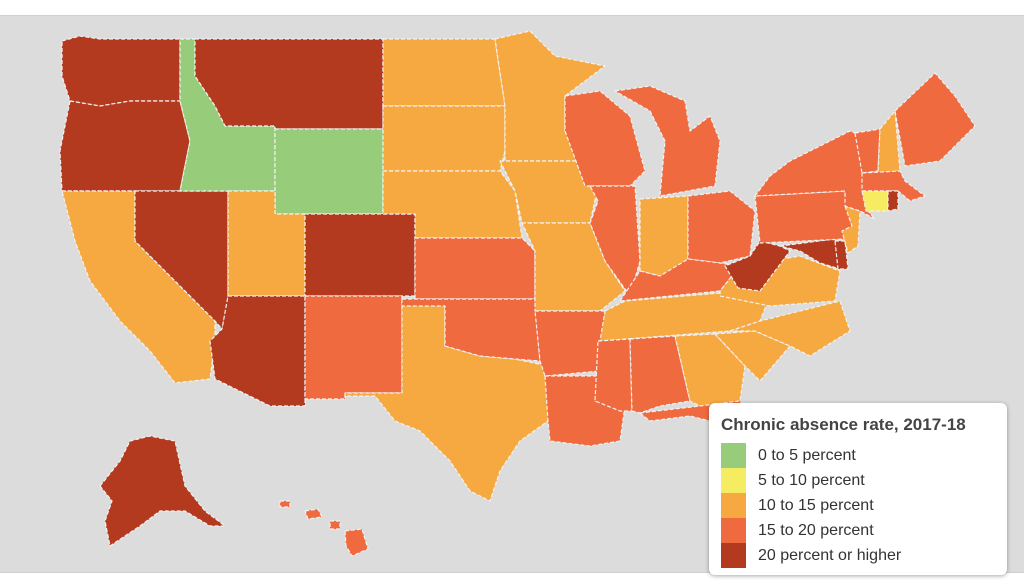 The height and width of the screenshot is (587, 1024). What do you see at coordinates (710, 370) in the screenshot?
I see `state-GA` at bounding box center [710, 370].